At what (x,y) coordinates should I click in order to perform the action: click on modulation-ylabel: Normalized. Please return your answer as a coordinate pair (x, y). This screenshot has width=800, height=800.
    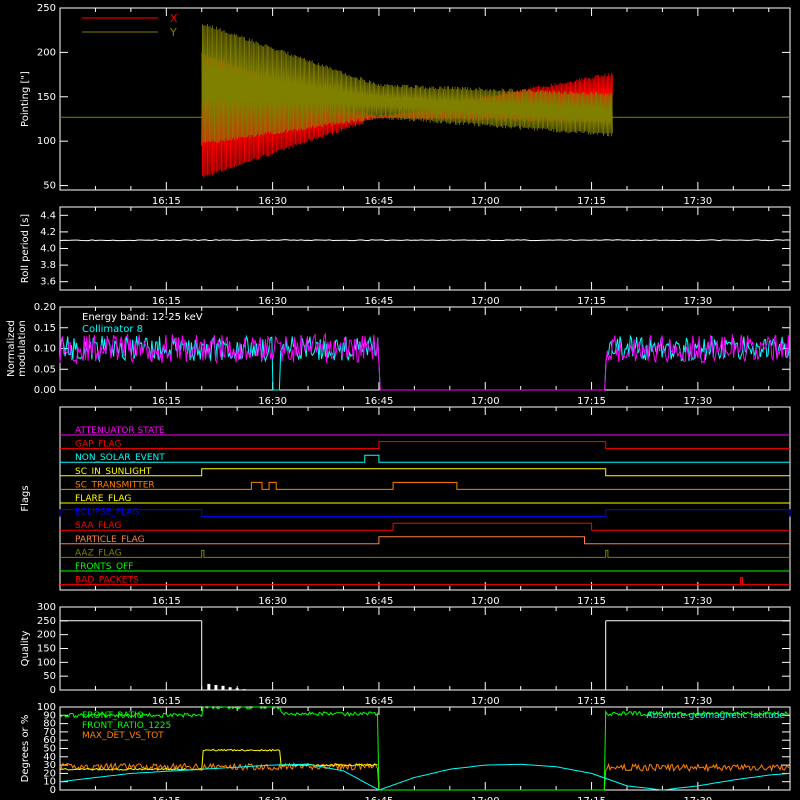
    Looking at the image, I should click on (11, 348).